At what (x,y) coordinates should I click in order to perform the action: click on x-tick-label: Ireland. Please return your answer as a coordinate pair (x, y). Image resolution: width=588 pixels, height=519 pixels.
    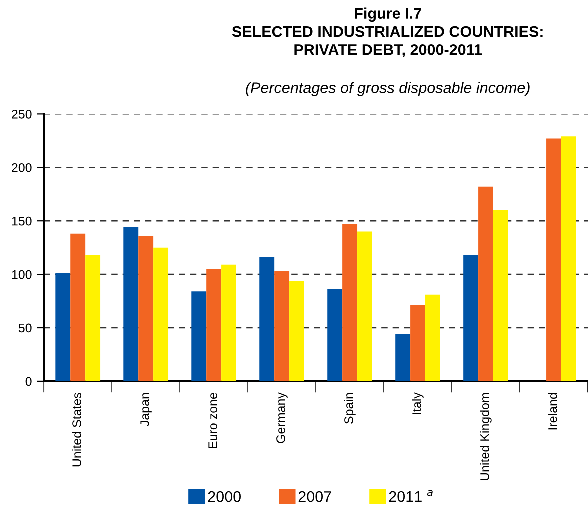
    Looking at the image, I should click on (553, 411).